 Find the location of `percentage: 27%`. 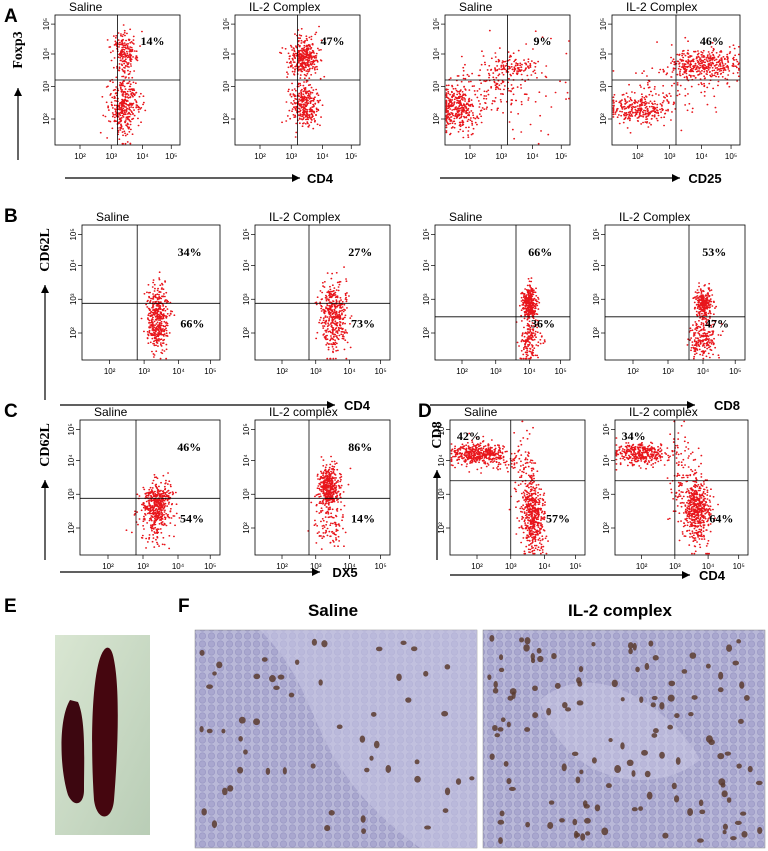

percentage: 27% is located at coordinates (360, 252).